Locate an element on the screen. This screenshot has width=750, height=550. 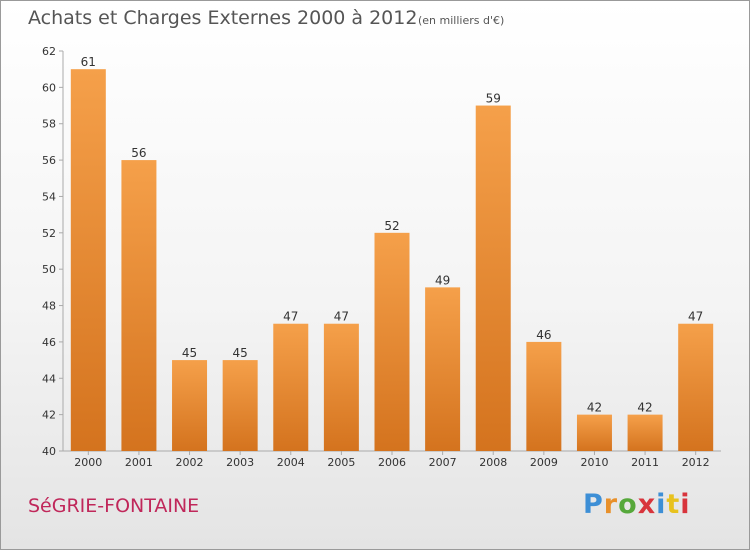
data-label: 52 is located at coordinates (391, 226).